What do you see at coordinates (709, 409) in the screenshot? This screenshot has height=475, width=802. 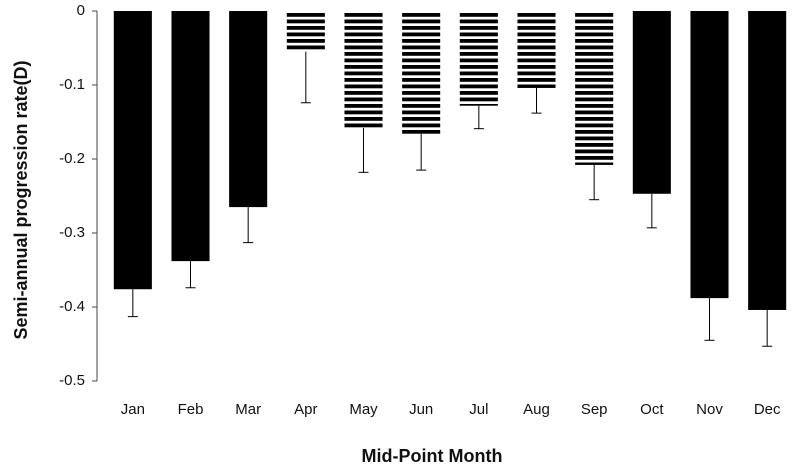 I see `x-tick-label: Nov` at bounding box center [709, 409].